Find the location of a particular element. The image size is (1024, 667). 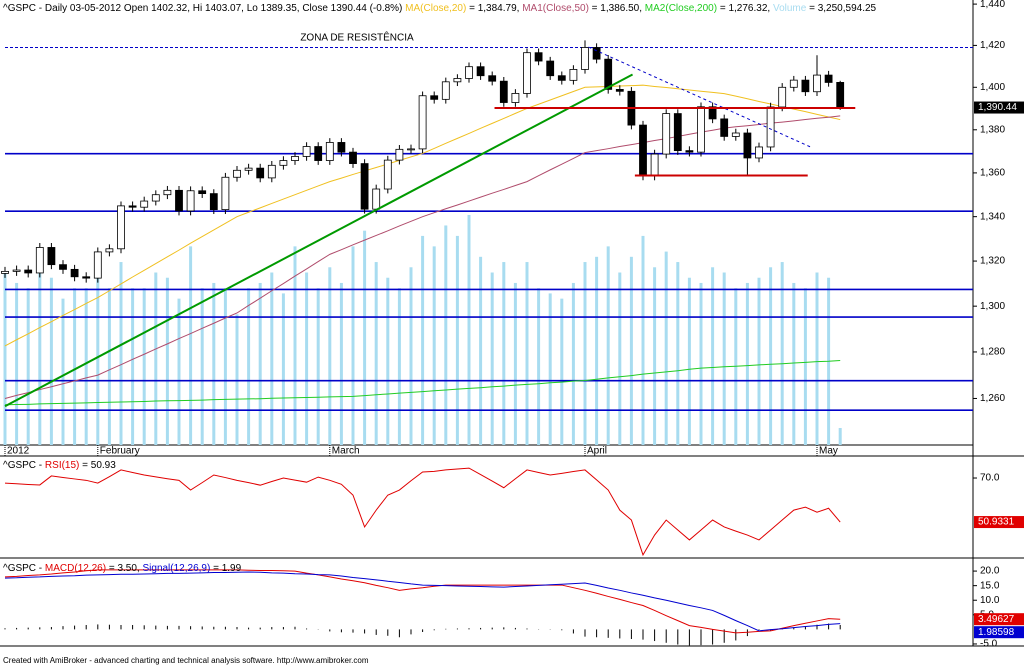

x-tick-label: March is located at coordinates (346, 451).